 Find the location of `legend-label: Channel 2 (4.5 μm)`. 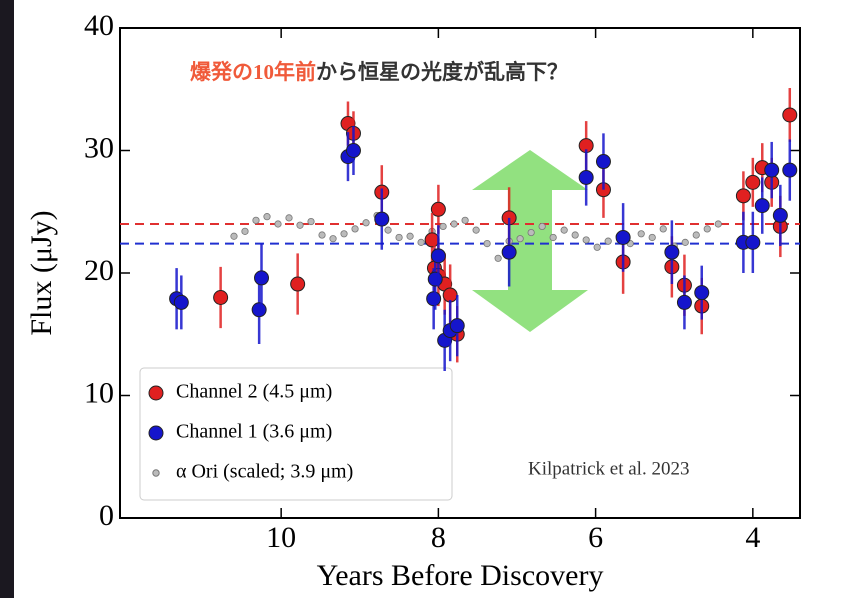

legend-label: Channel 2 (4.5 μm) is located at coordinates (254, 392).